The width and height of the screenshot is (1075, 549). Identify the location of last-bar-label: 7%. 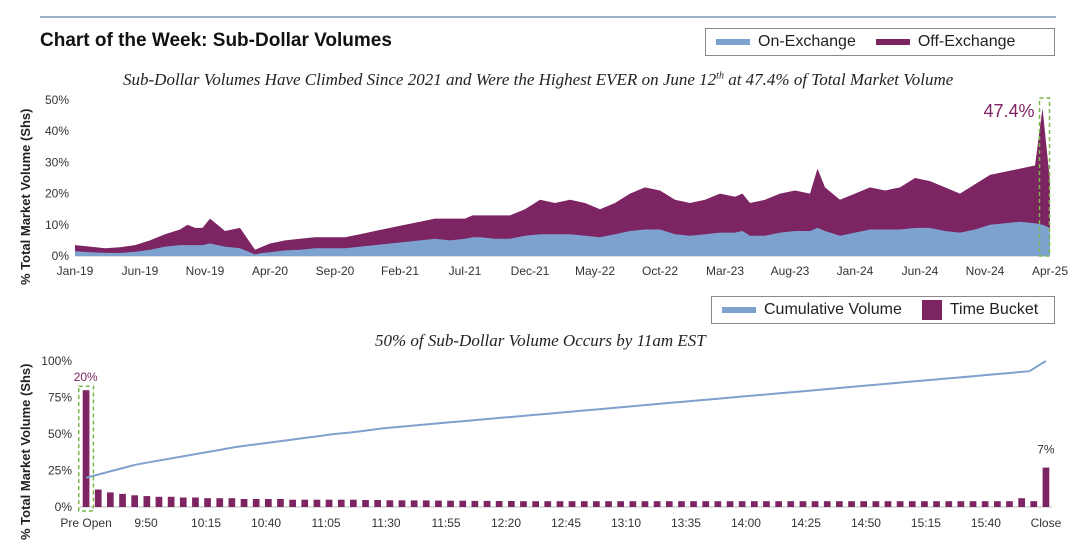
(1046, 450).